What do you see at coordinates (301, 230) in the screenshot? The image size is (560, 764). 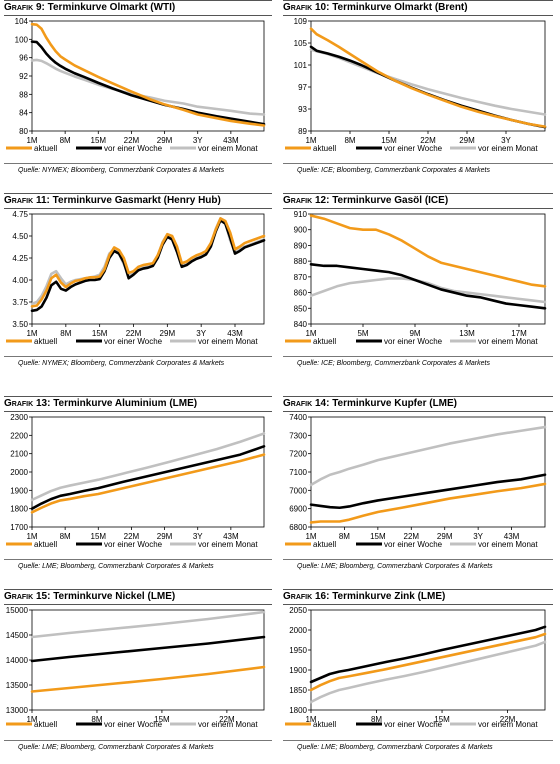 I see `y-tick-label: 900` at bounding box center [301, 230].